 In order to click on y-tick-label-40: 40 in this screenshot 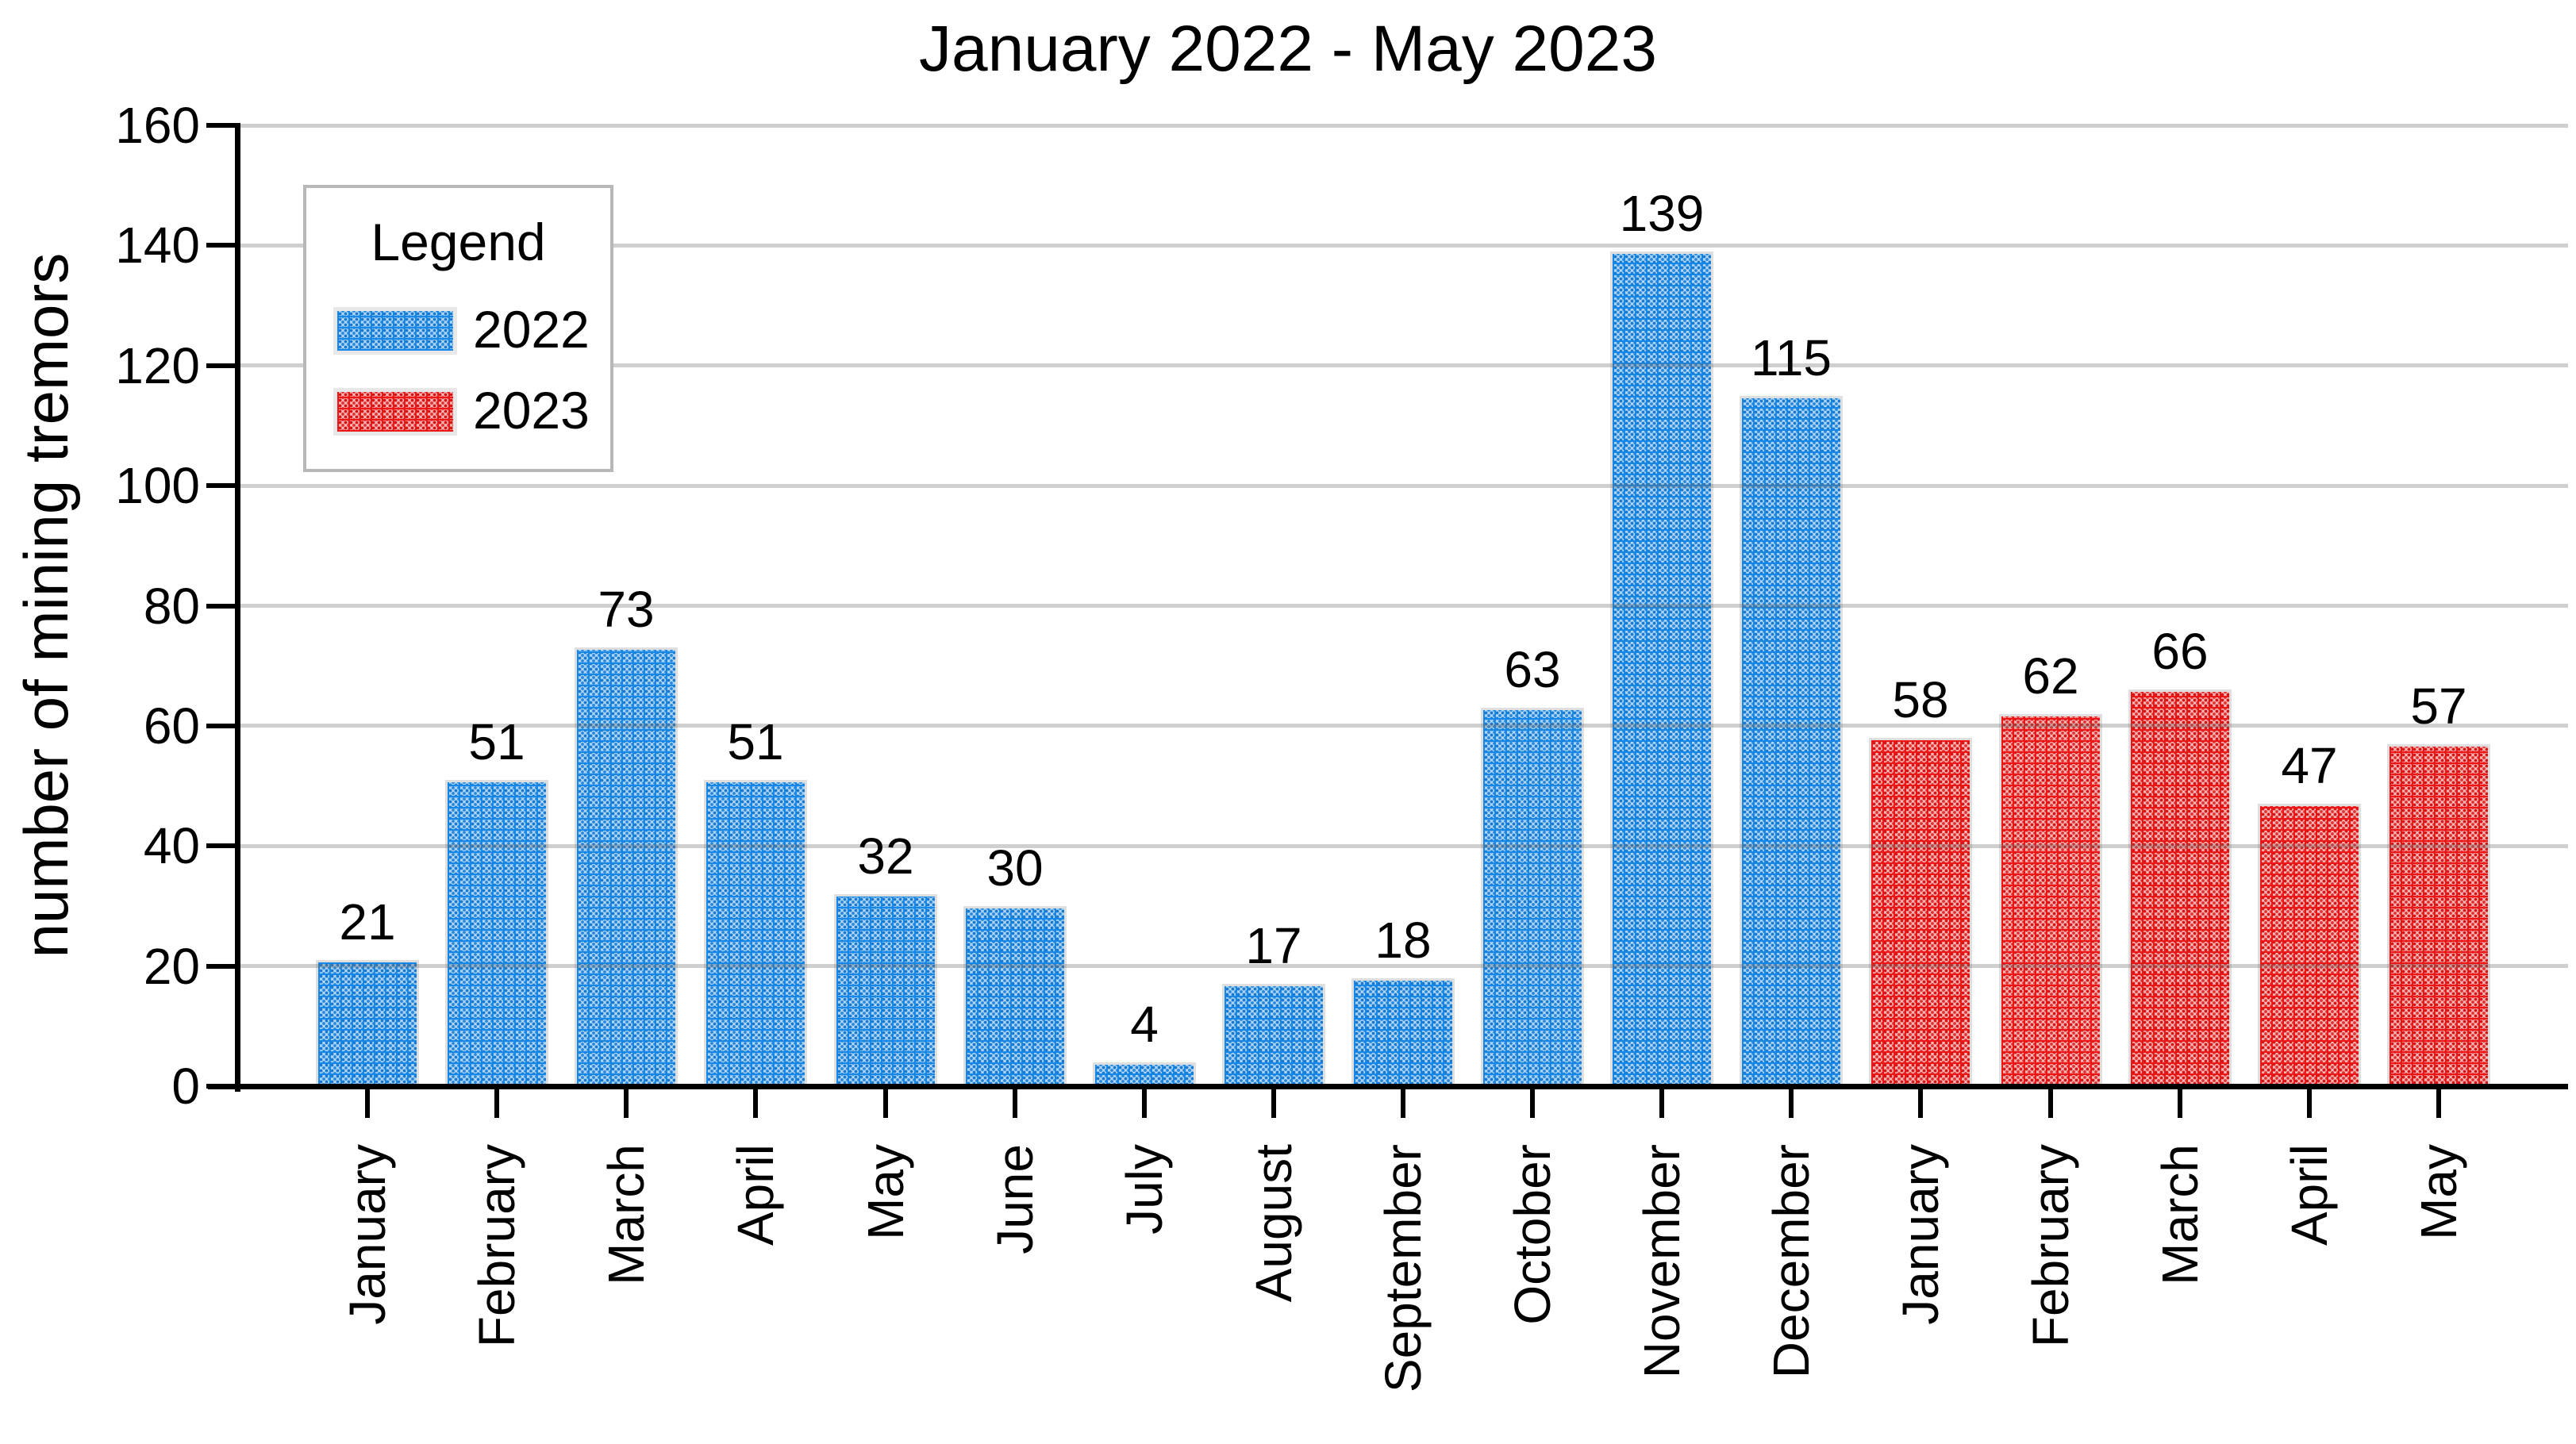, I will do `click(171, 845)`.